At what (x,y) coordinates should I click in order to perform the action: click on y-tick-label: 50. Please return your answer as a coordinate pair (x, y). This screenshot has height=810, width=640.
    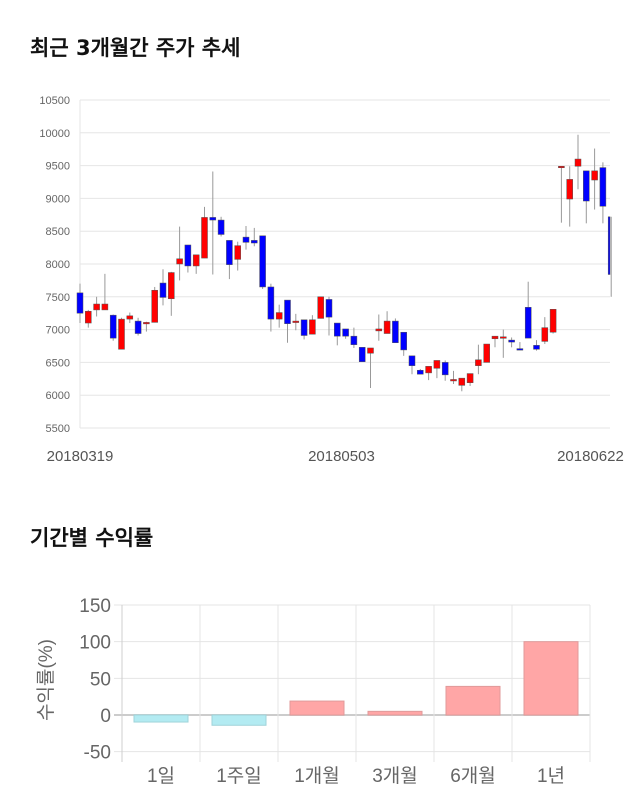
    Looking at the image, I should click on (100, 679).